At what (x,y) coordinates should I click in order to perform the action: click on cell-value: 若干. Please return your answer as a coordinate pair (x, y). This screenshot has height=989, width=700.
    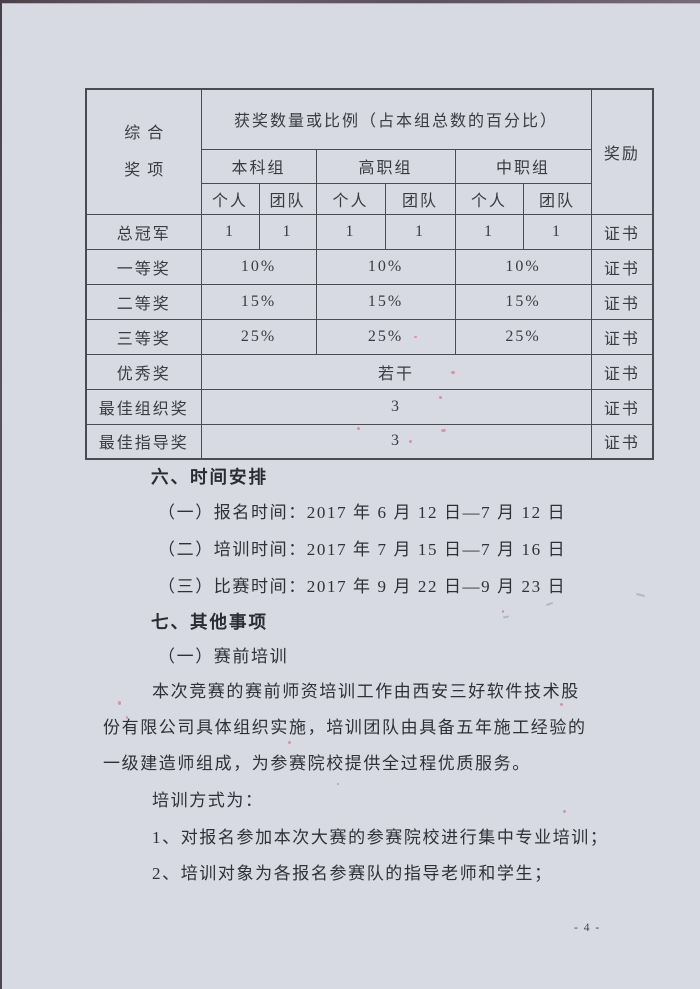
    Looking at the image, I should click on (396, 371).